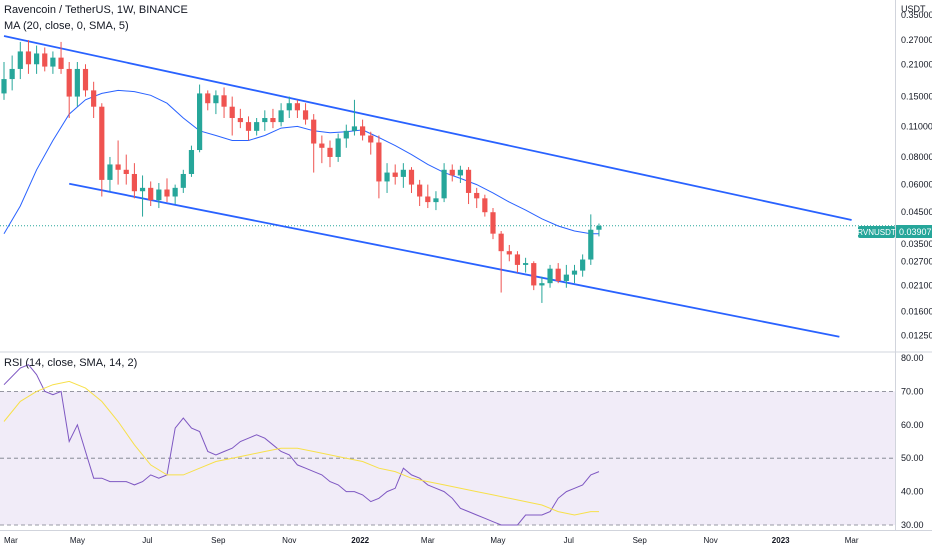 Image resolution: width=932 pixels, height=550 pixels. What do you see at coordinates (916, 312) in the screenshot?
I see `price-tick-label: 0.01600` at bounding box center [916, 312].